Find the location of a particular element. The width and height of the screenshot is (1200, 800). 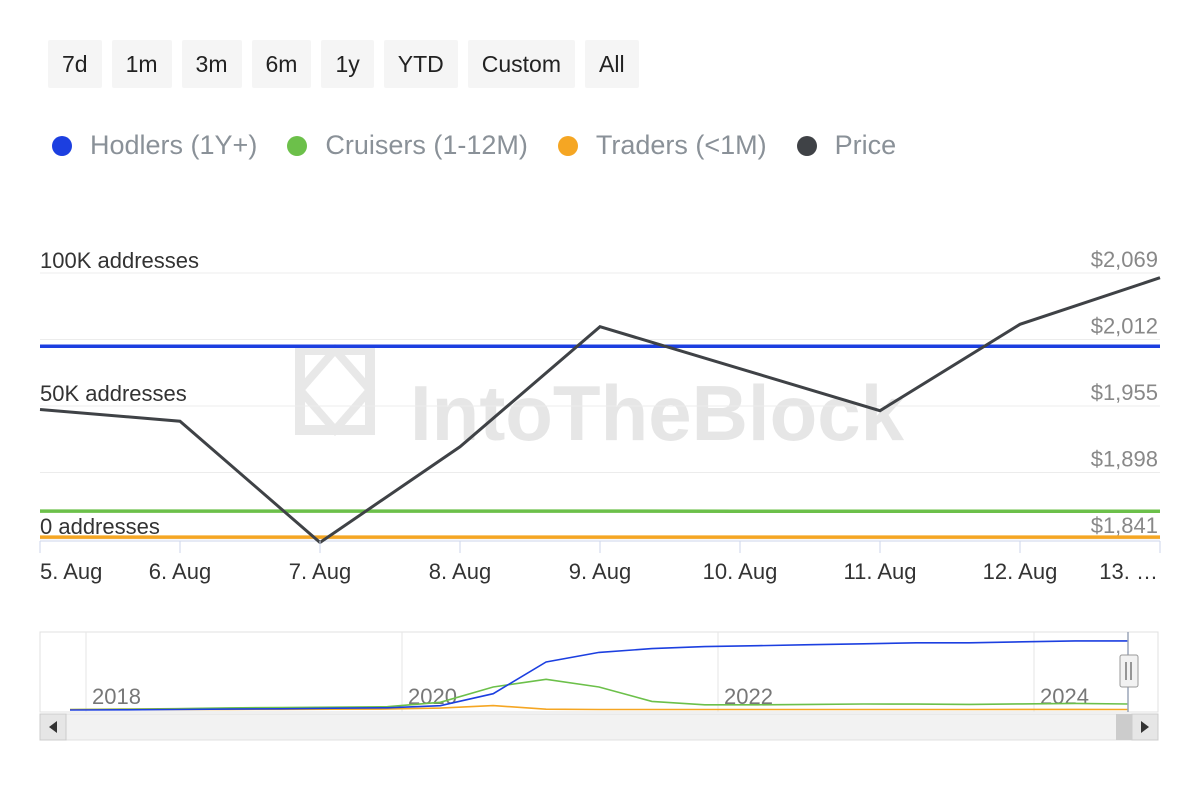

x-tick-label: 7. Aug is located at coordinates (320, 571).